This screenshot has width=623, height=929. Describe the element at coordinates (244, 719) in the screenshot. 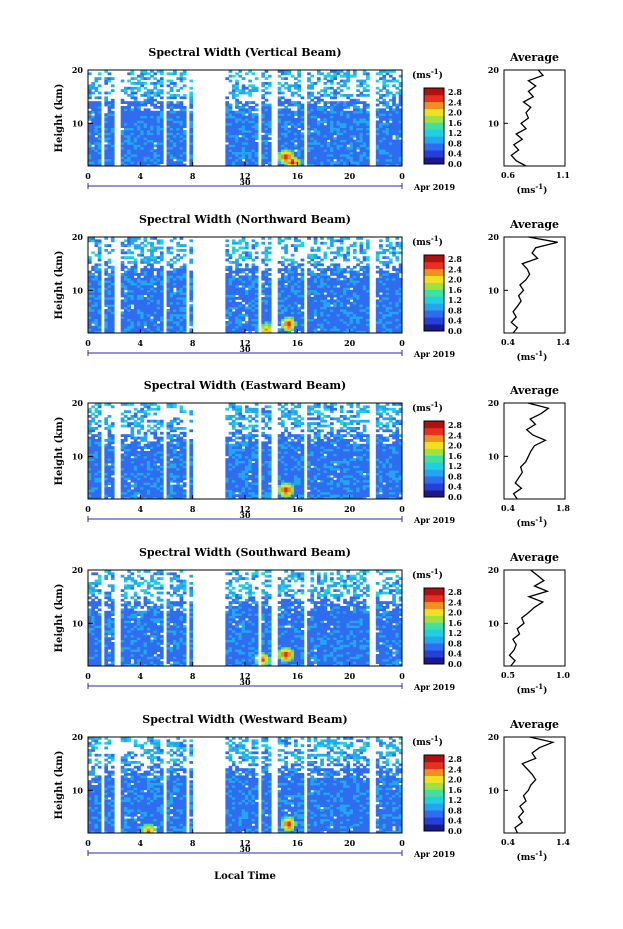

I see `panel-title: Spectral Width (Westward Beam)` at that location.